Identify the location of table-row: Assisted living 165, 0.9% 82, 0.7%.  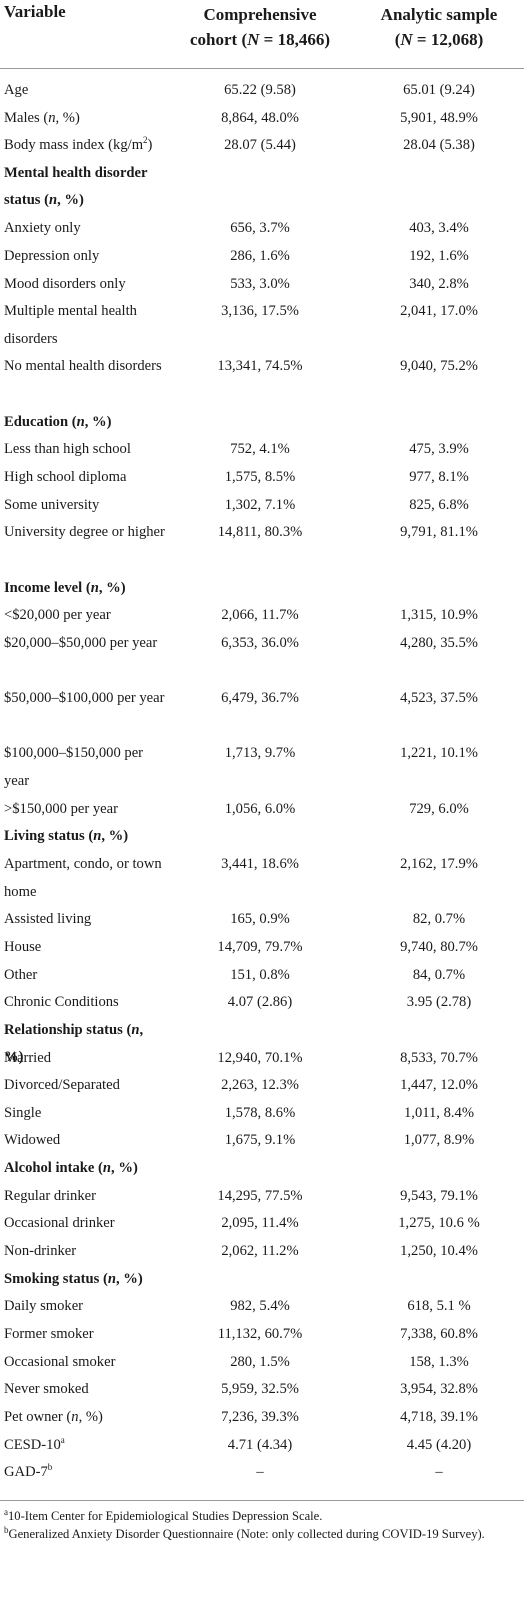
(262, 920).